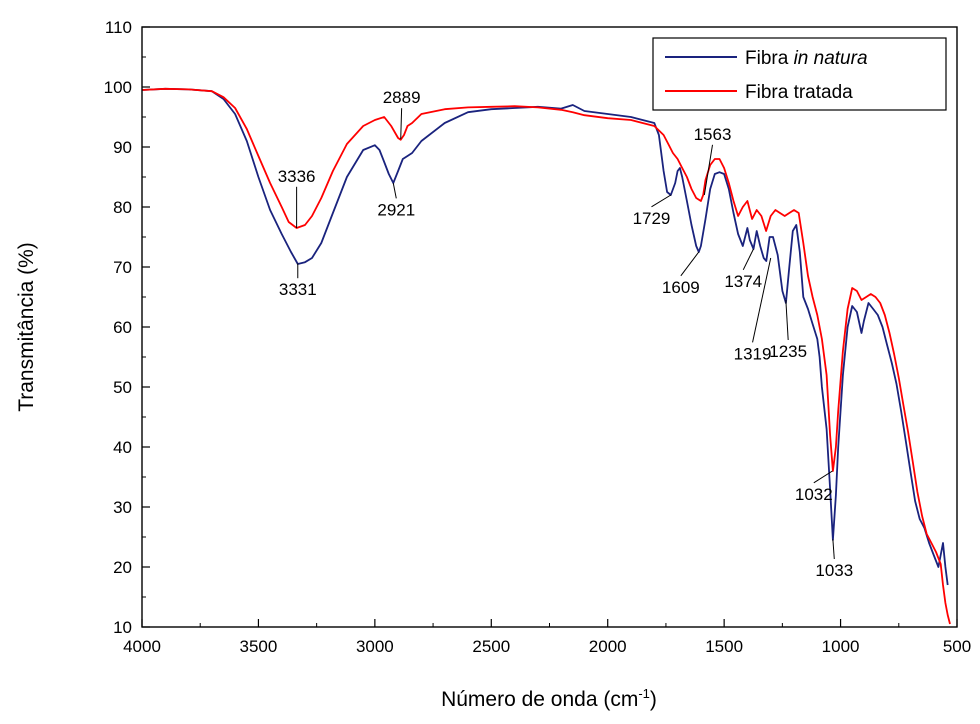 The width and height of the screenshot is (980, 724). What do you see at coordinates (608, 646) in the screenshot?
I see `x-tick-label: 2000` at bounding box center [608, 646].